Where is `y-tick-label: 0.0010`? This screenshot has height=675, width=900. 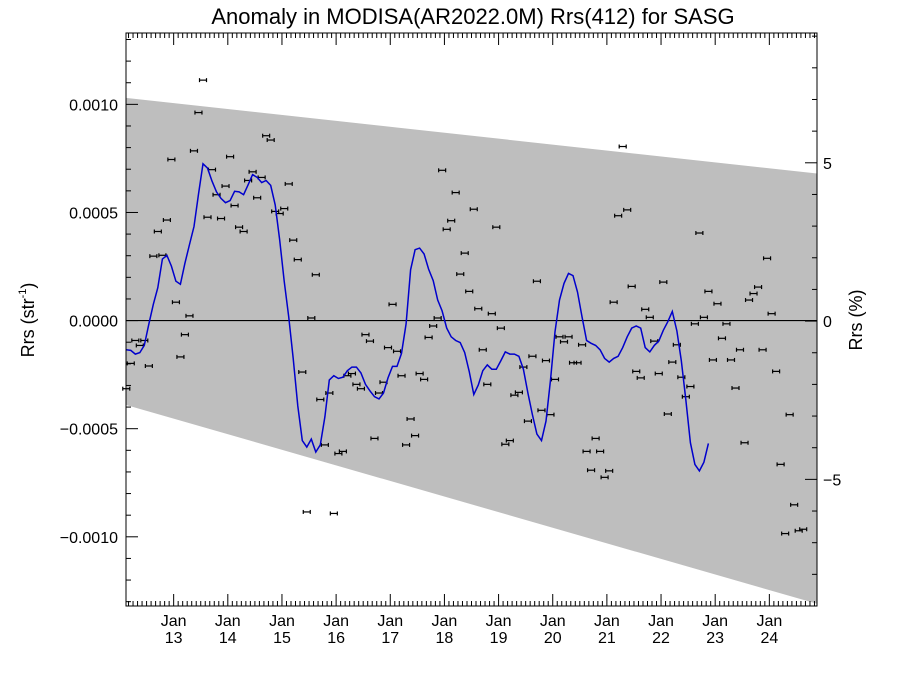 y-tick-label: 0.0010 is located at coordinates (93, 105).